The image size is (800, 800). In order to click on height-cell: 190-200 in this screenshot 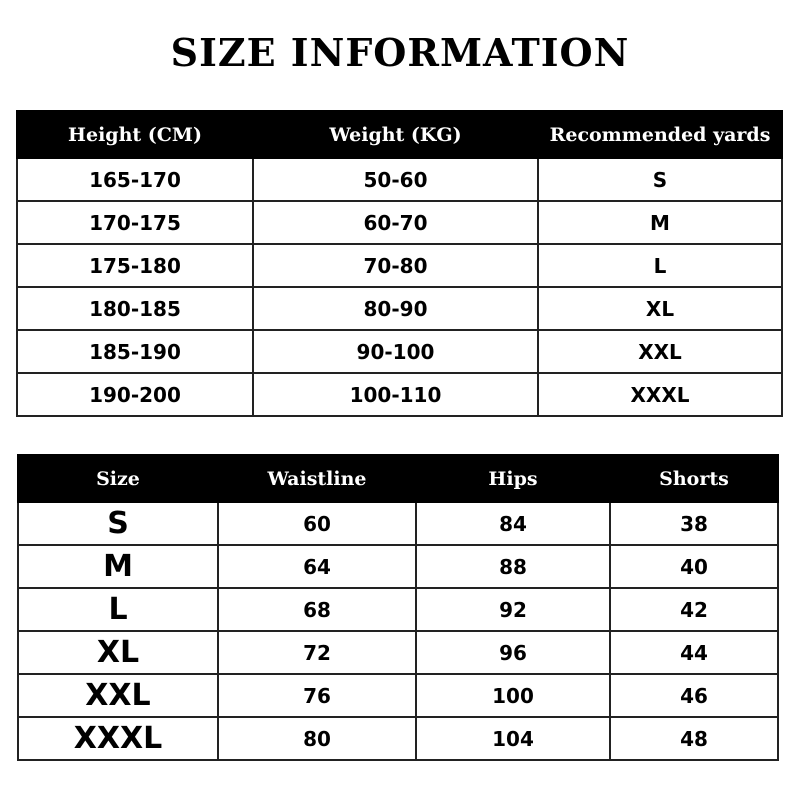, I will do `click(135, 394)`.